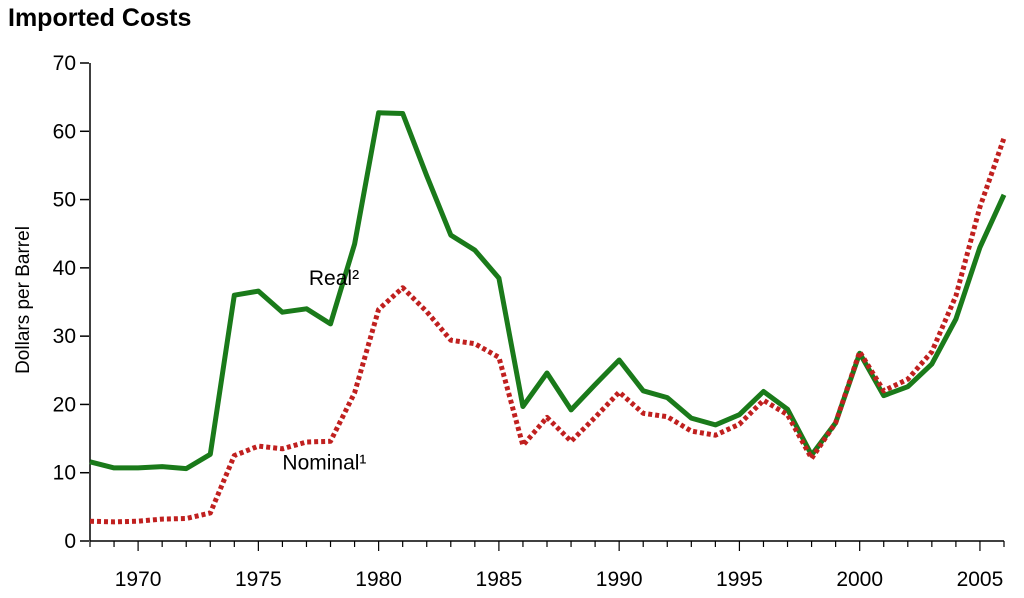 The height and width of the screenshot is (598, 1024). Describe the element at coordinates (64, 63) in the screenshot. I see `y-tick-label: 70` at that location.